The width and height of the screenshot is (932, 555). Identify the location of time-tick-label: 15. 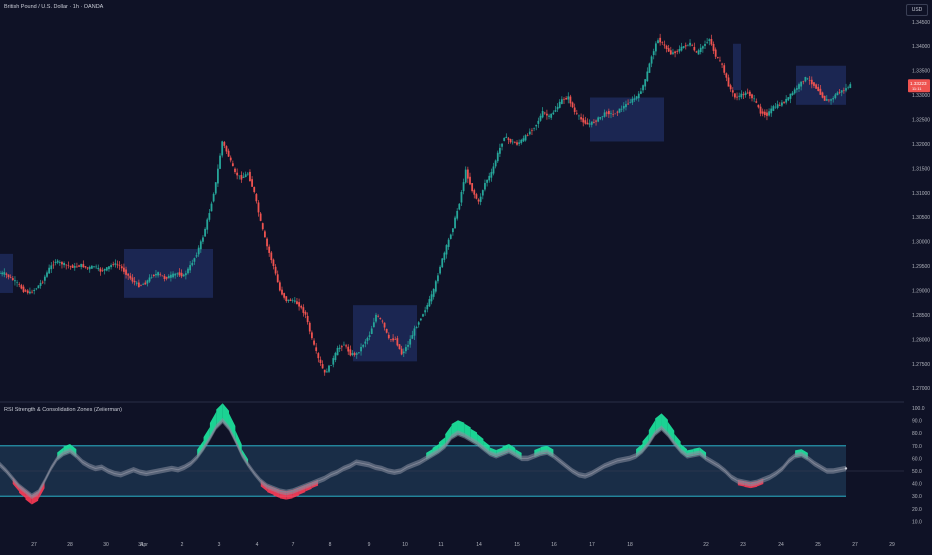
(517, 545).